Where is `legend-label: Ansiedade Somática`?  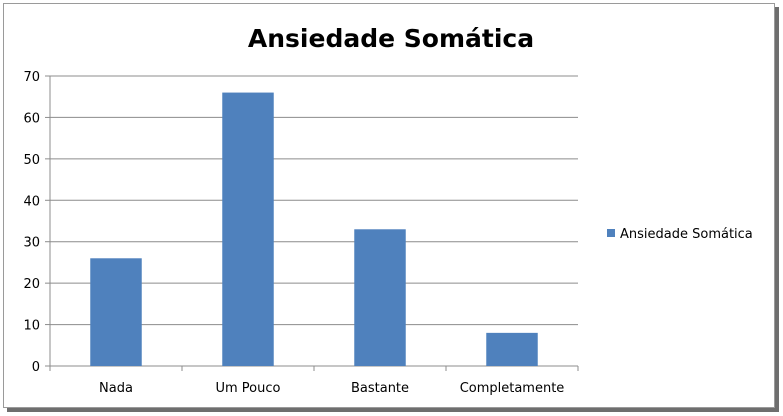 legend-label: Ansiedade Somática is located at coordinates (686, 234).